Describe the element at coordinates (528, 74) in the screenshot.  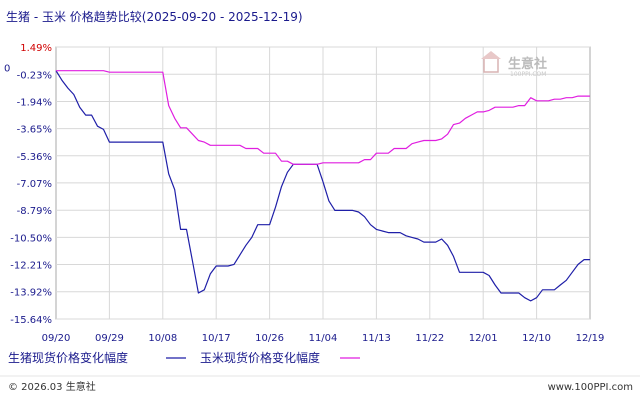
I see `watermark-url: 100PPI.COM` at that location.